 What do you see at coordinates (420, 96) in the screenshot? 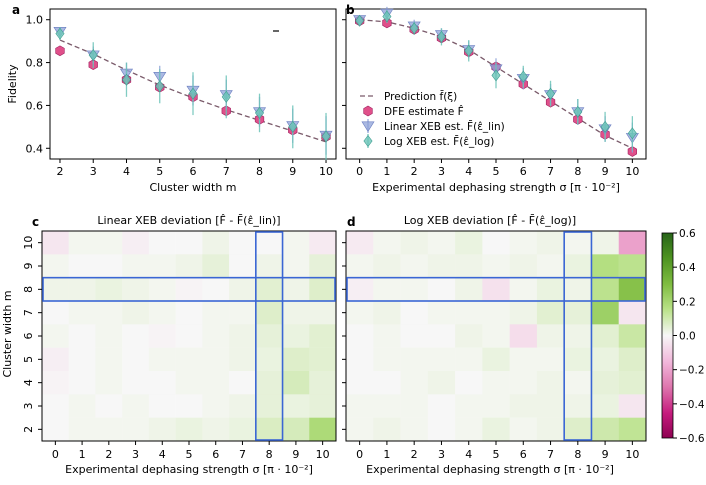
I see `legend-label: Prediction f̄(ξ)` at bounding box center [420, 96].